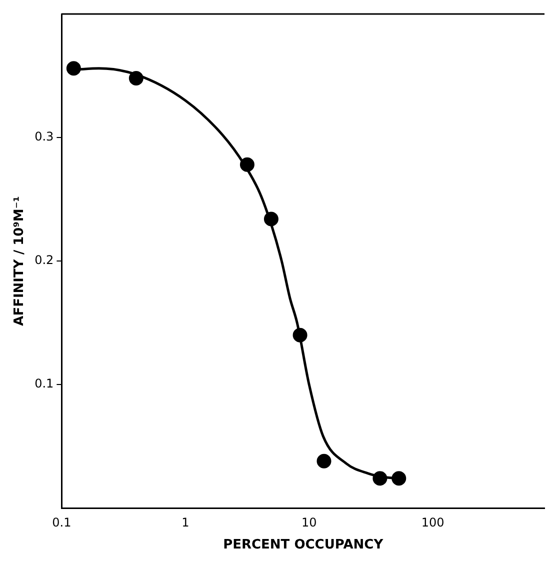 The image size is (553, 563). I want to click on y-axis-title: AFFINITY / 10⁹M⁻¹, so click(20, 261).